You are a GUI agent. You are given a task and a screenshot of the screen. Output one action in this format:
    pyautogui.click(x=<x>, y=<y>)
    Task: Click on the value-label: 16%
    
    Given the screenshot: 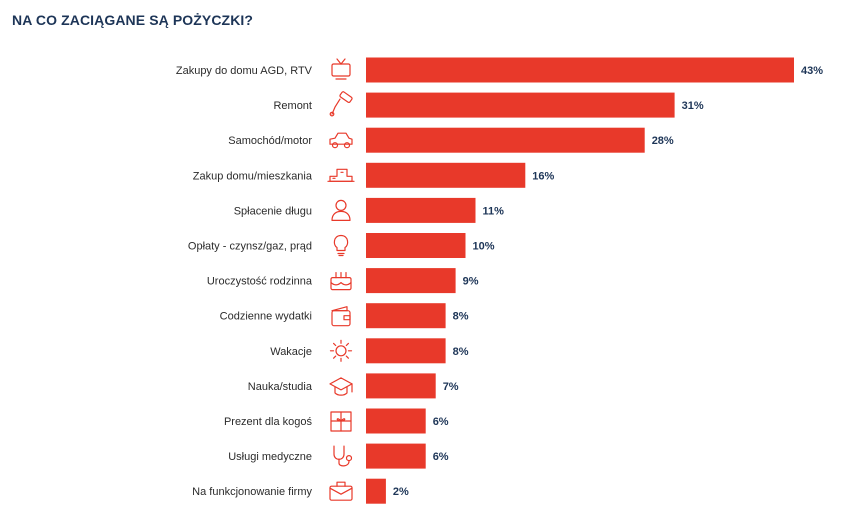 What is the action you would take?
    pyautogui.click(x=543, y=176)
    